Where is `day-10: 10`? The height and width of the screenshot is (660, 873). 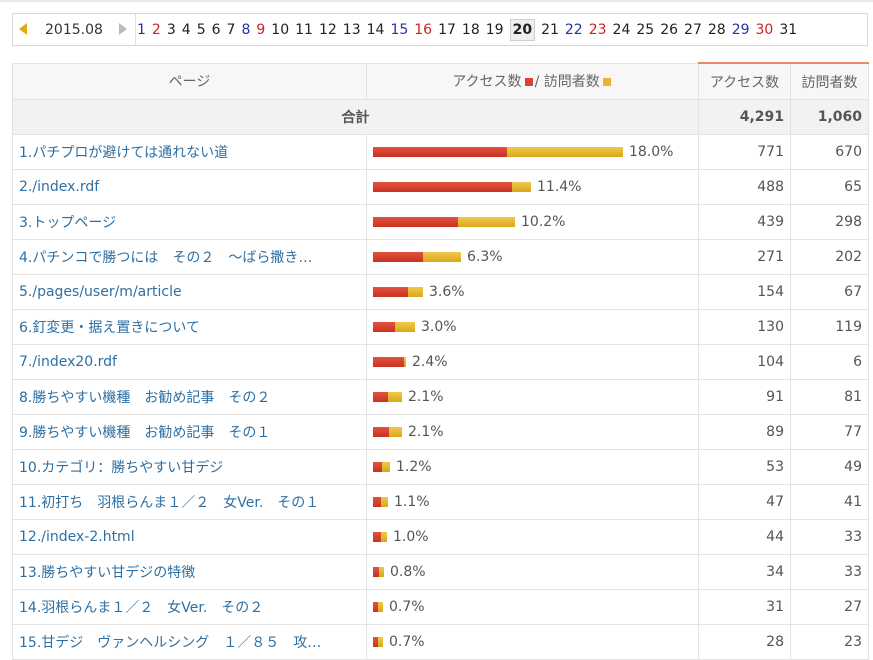 day-10: 10 is located at coordinates (280, 29).